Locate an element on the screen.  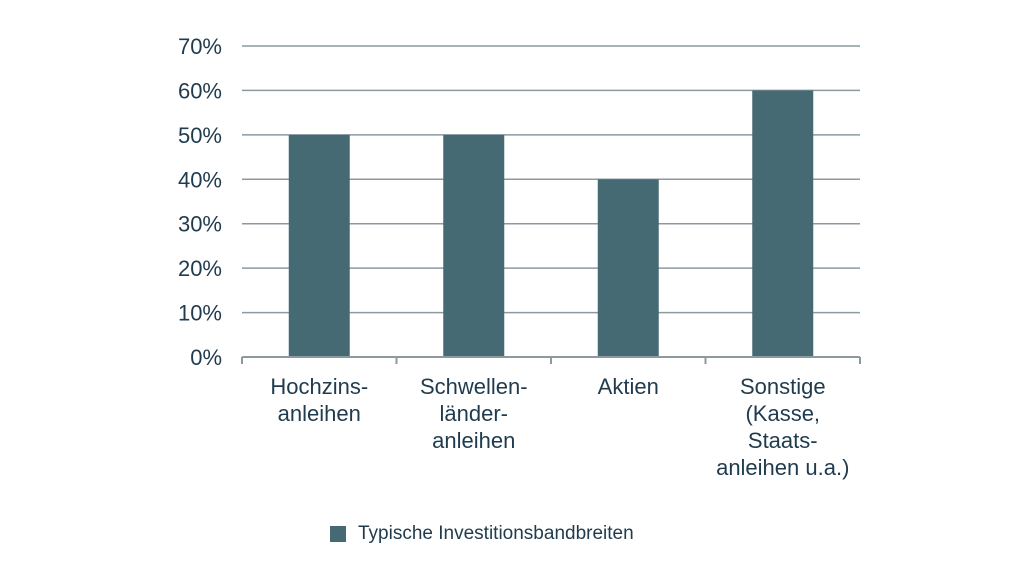
legend: Typische Investitionsbandbreiten is located at coordinates (482, 534).